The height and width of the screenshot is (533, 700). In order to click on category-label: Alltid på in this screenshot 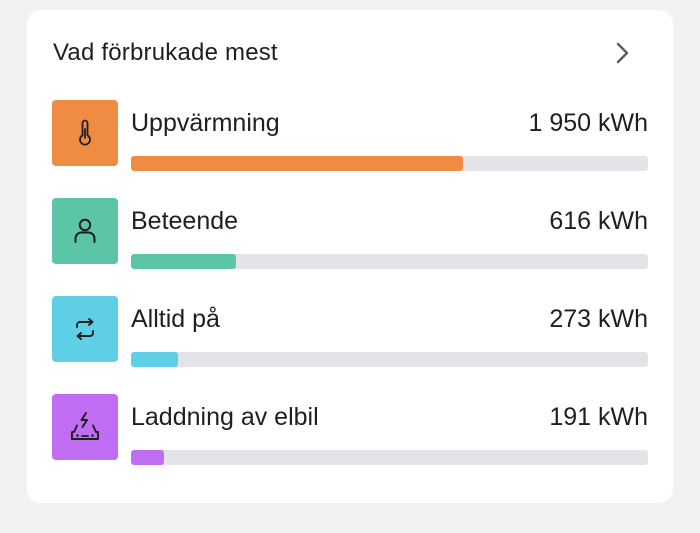, I will do `click(175, 319)`.